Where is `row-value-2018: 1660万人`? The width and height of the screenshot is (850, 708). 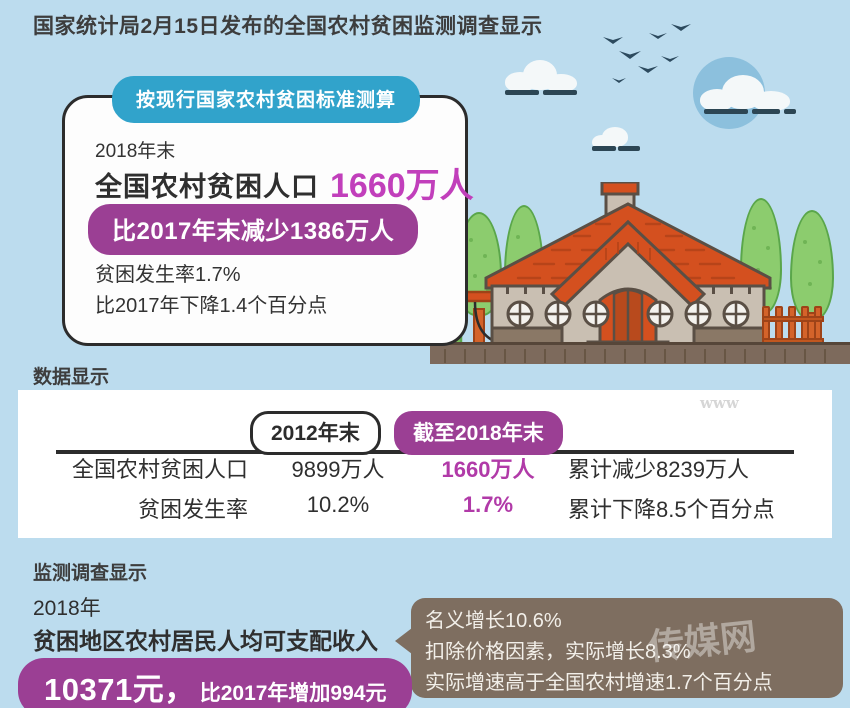 row-value-2018: 1660万人 is located at coordinates (488, 469).